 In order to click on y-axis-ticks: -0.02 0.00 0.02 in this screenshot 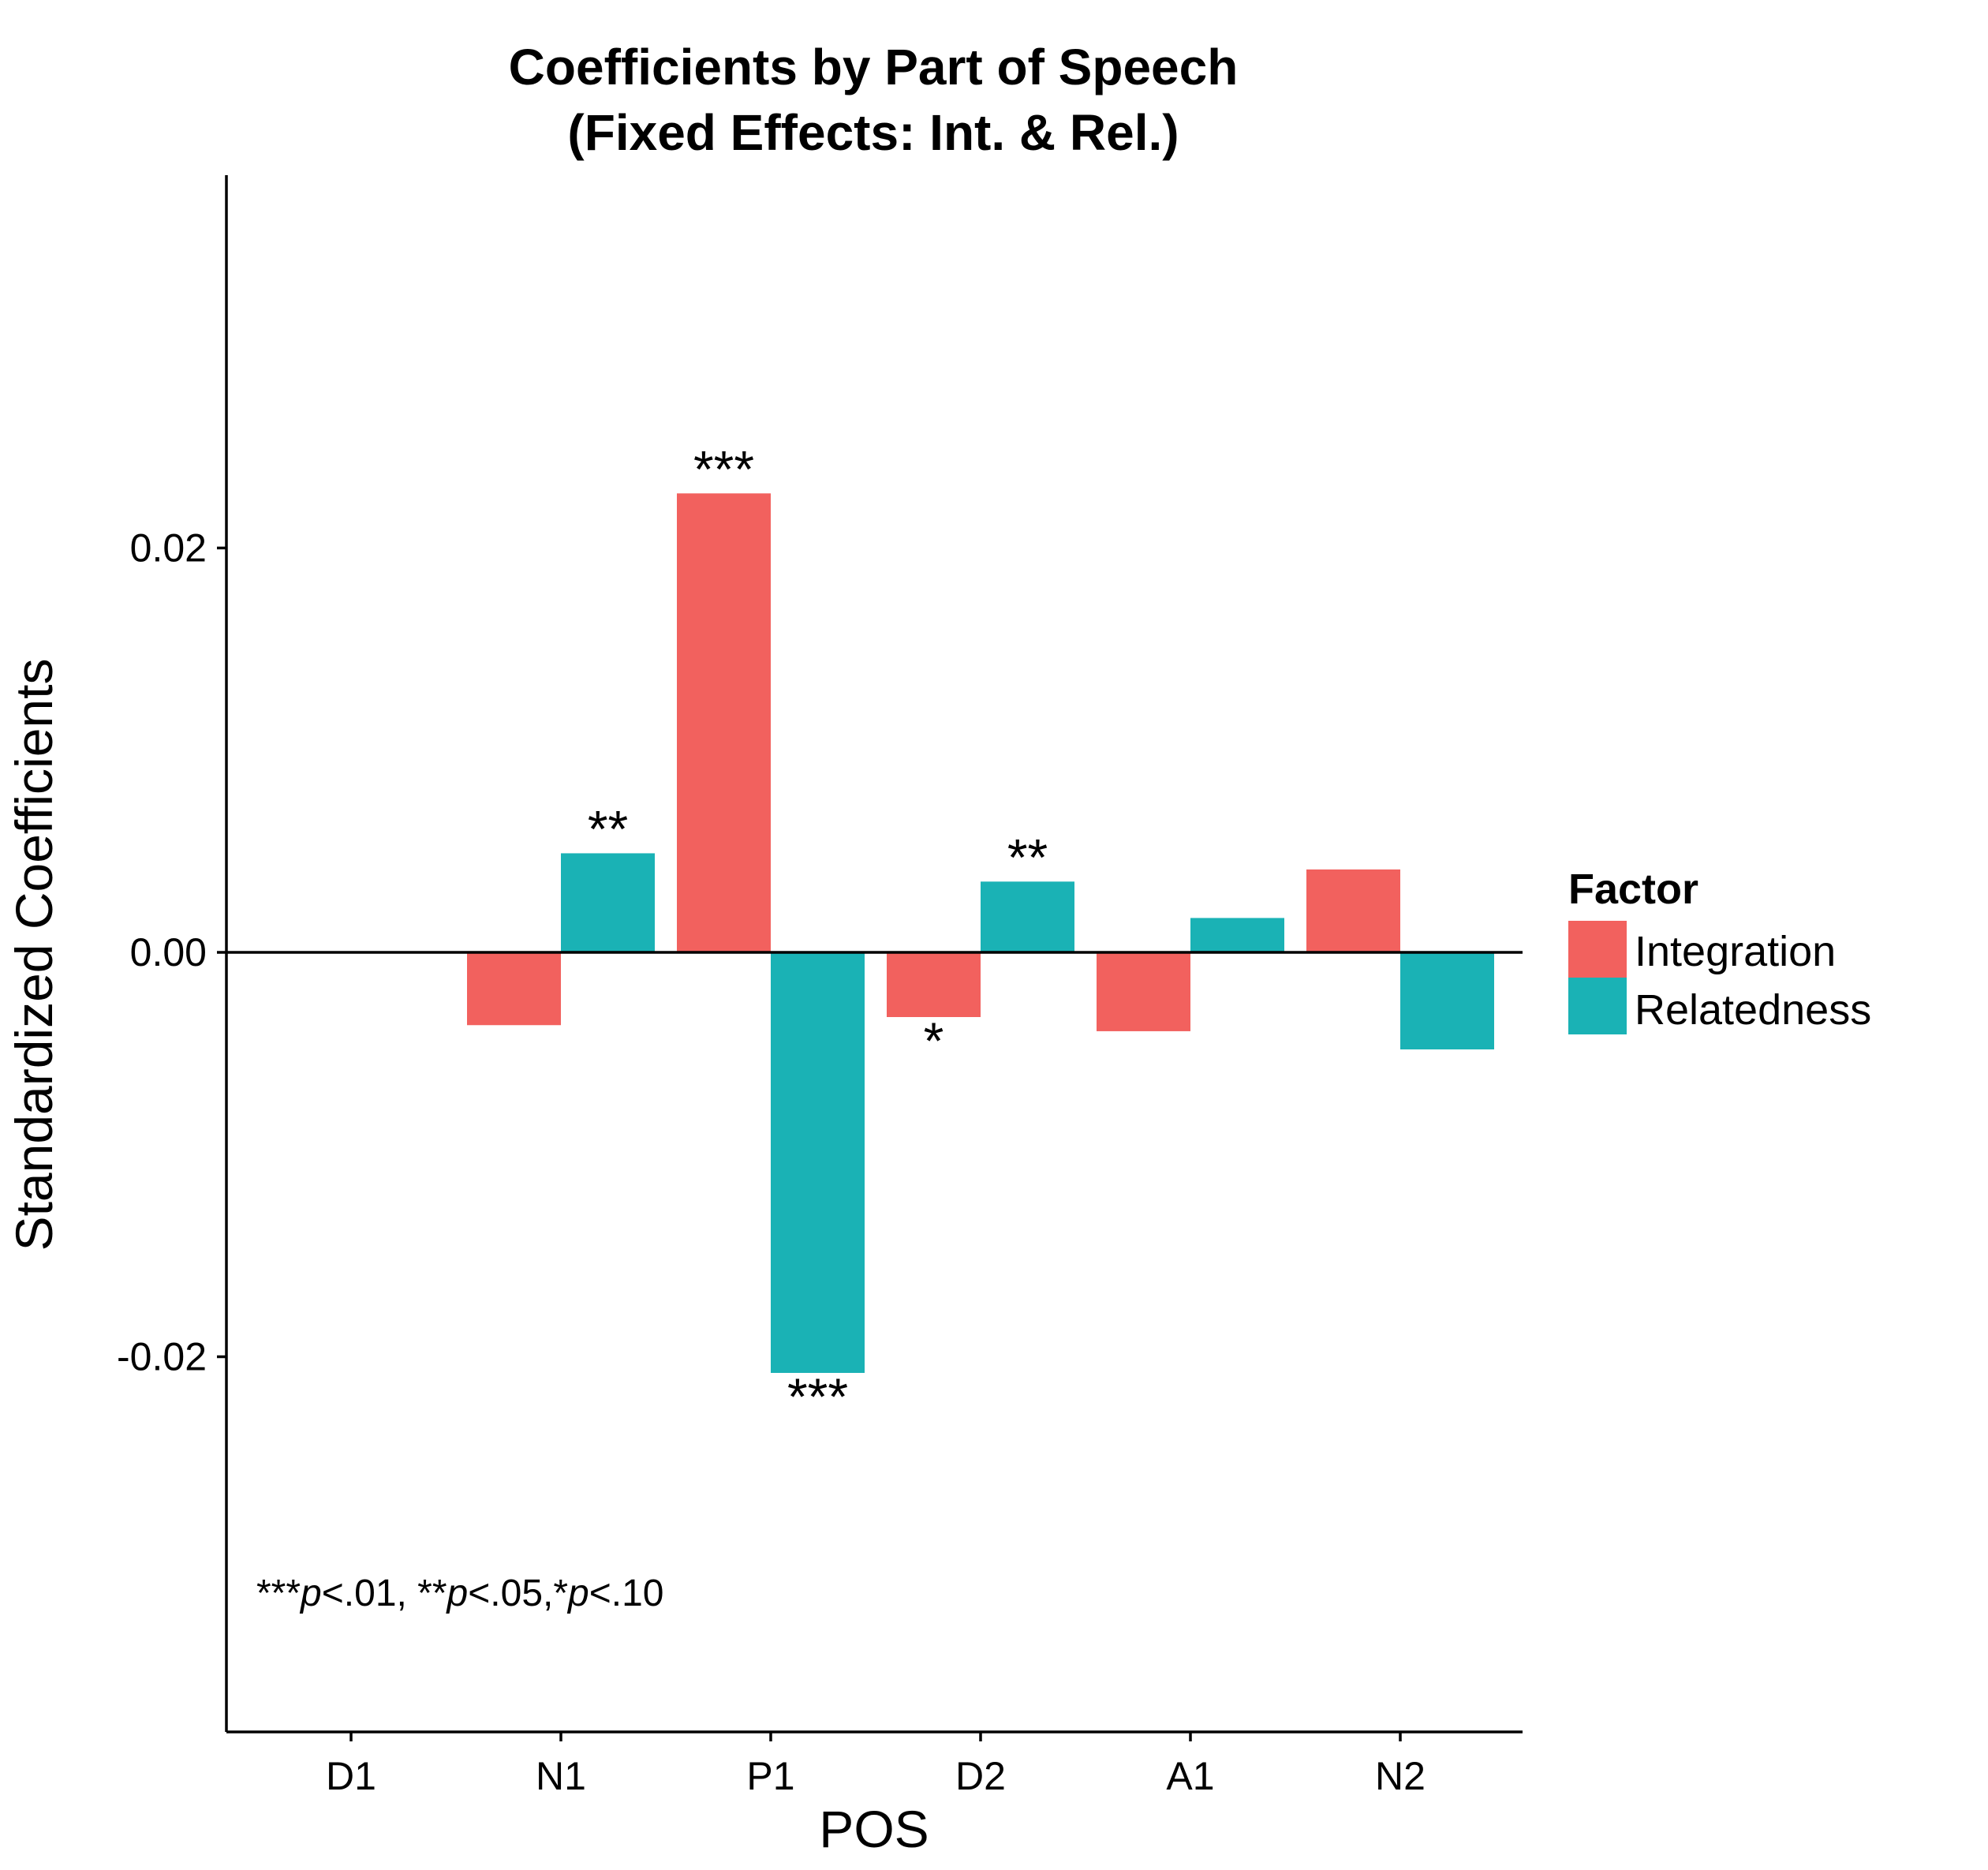, I will do `click(171, 953)`.